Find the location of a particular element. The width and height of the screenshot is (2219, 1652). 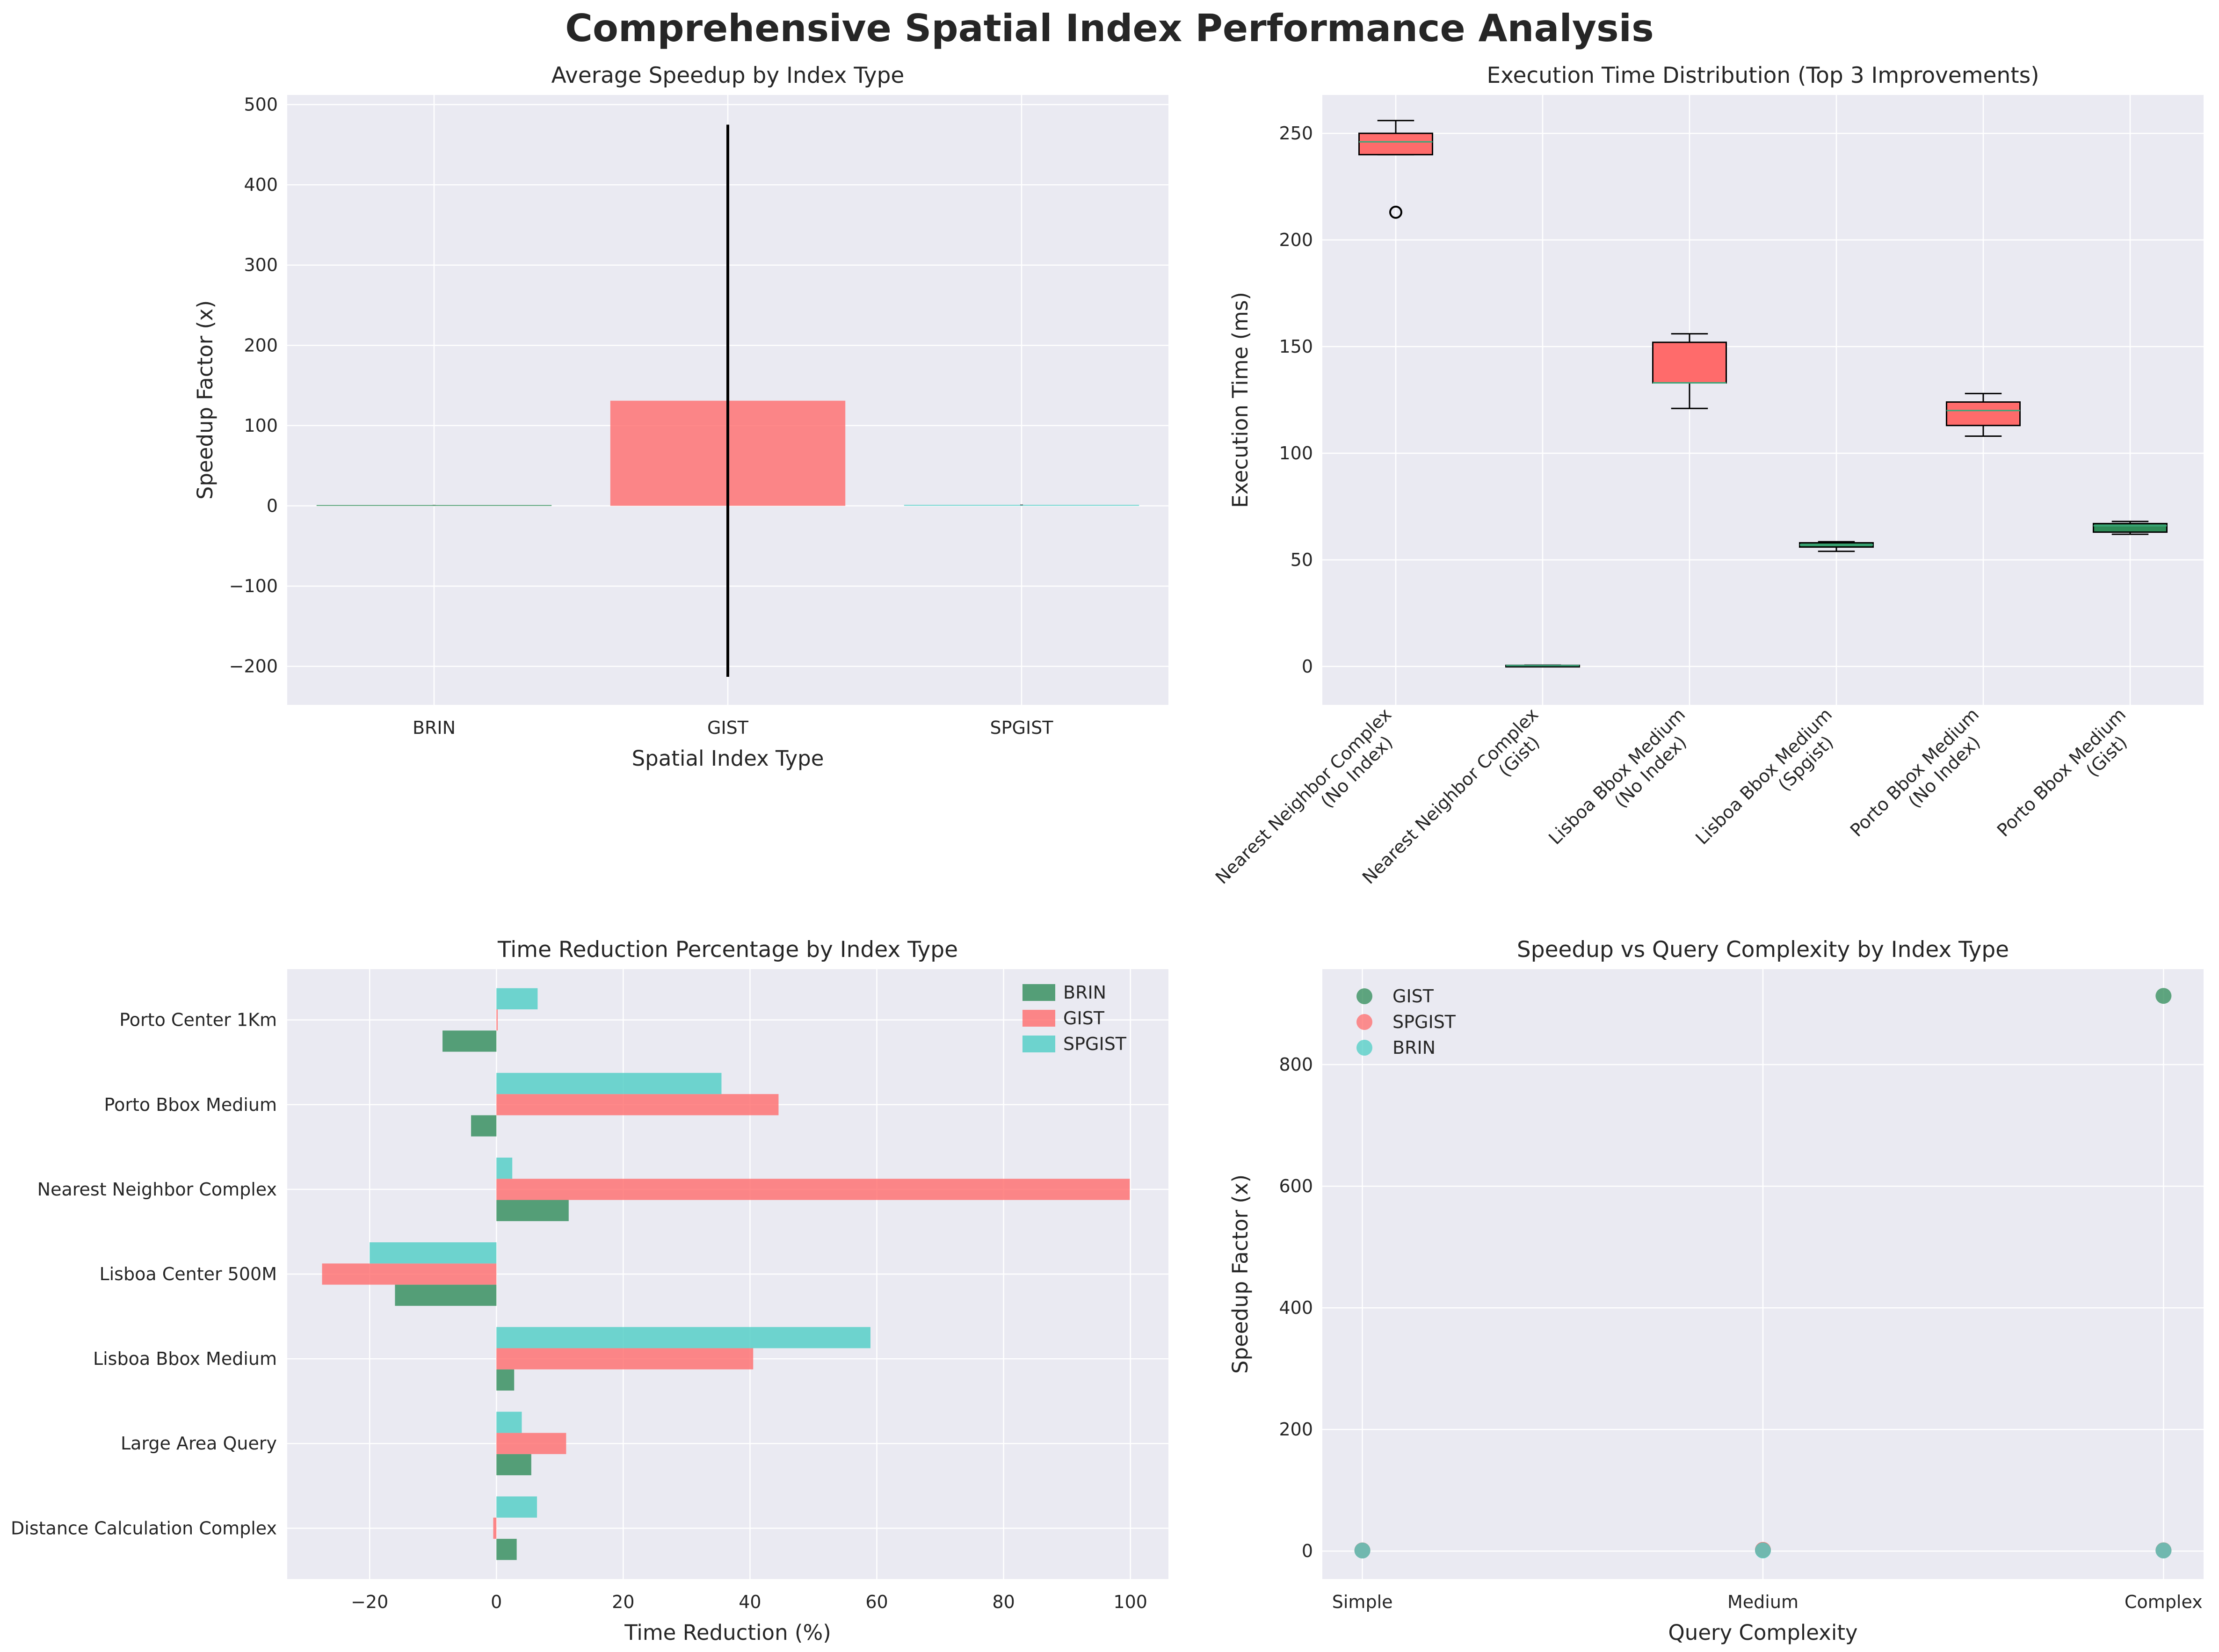

y-tick-label: Nearest Neighbor Complex is located at coordinates (157, 1189).